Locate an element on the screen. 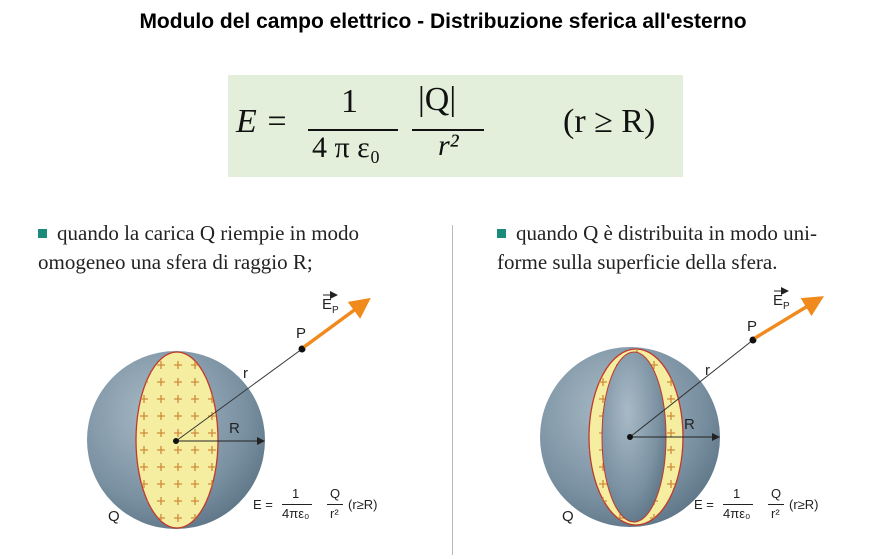 This screenshot has height=559, width=886. right-text-line2: forme sulla superficie della sfera. is located at coordinates (637, 262).